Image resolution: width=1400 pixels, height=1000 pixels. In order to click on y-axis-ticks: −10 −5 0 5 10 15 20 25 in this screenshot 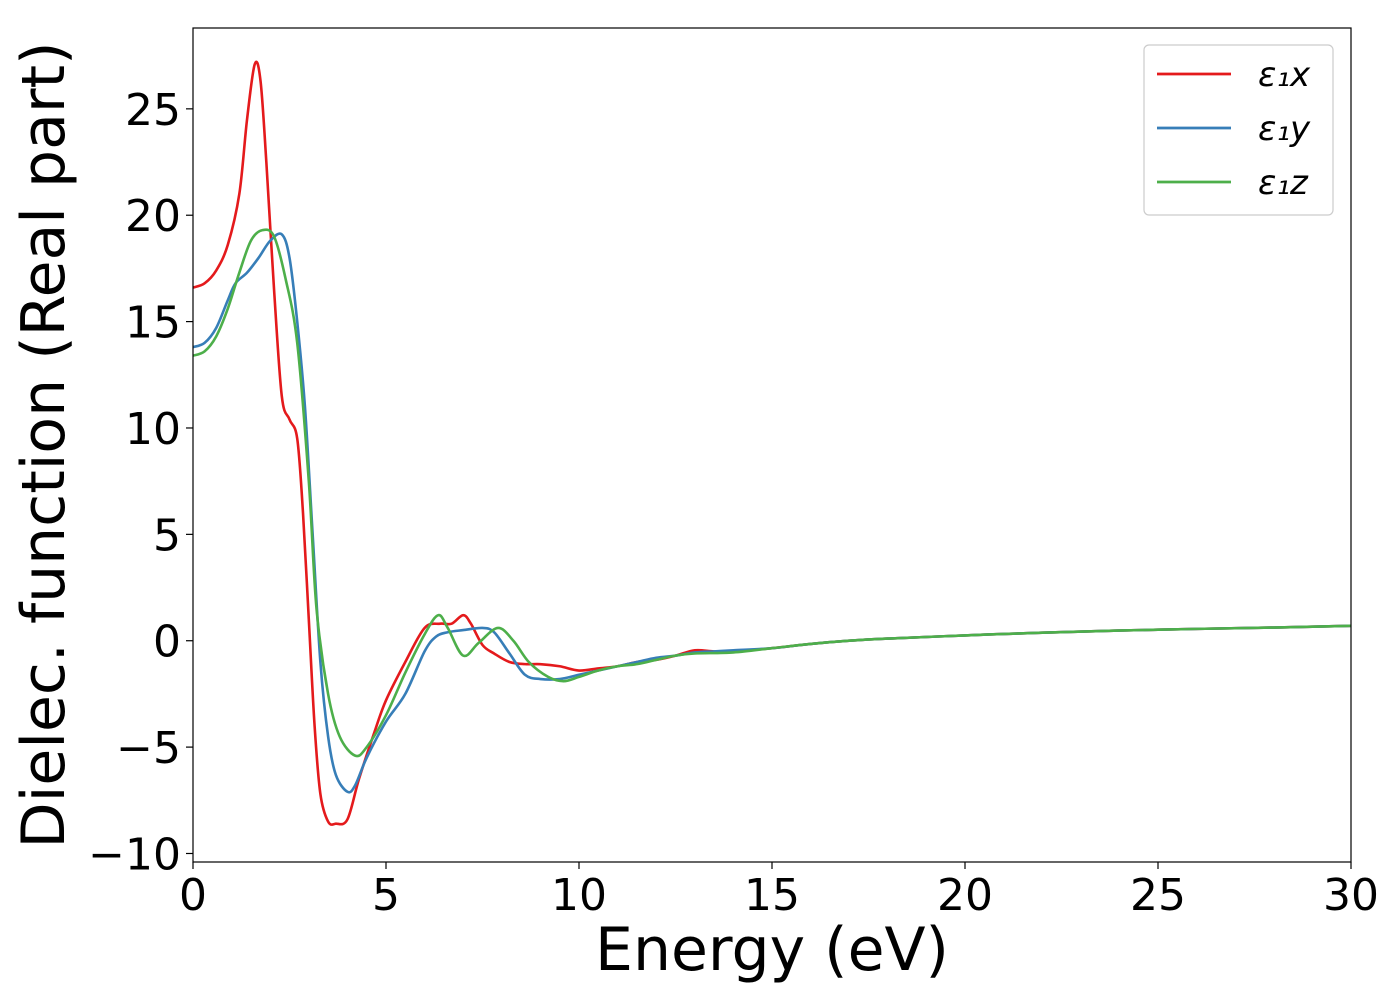, I will do `click(140, 482)`.